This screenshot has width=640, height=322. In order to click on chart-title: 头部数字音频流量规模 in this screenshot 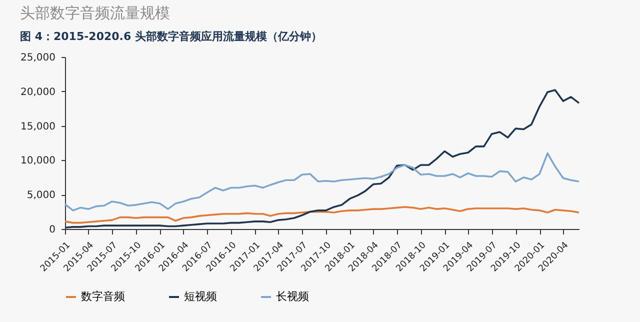, I will do `click(95, 13)`.